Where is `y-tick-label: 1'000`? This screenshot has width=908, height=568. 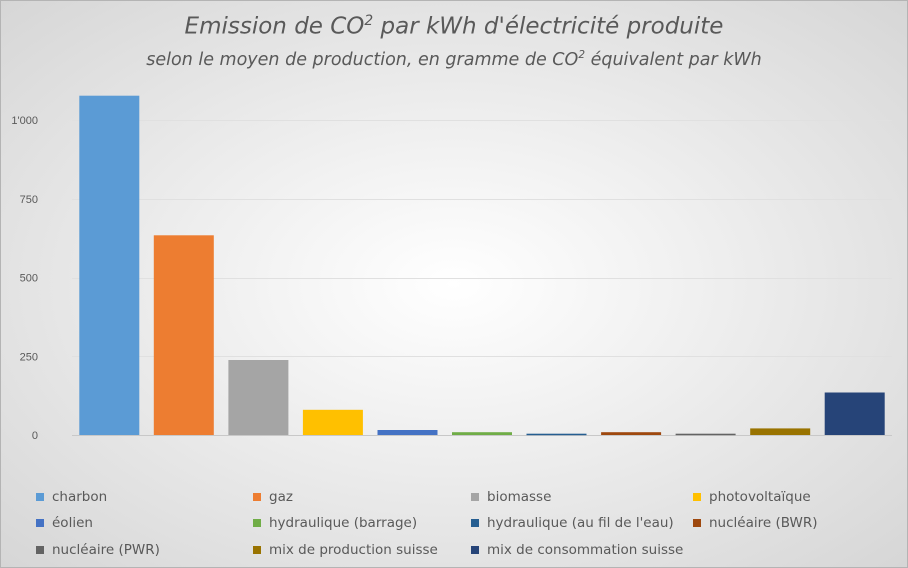
y-tick-label: 1'000 is located at coordinates (24, 121).